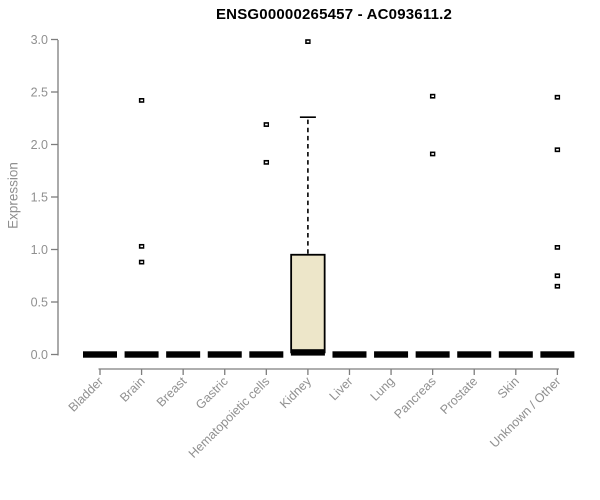 The width and height of the screenshot is (600, 500). Describe the element at coordinates (39, 355) in the screenshot. I see `y-tick-label: 0.0` at that location.